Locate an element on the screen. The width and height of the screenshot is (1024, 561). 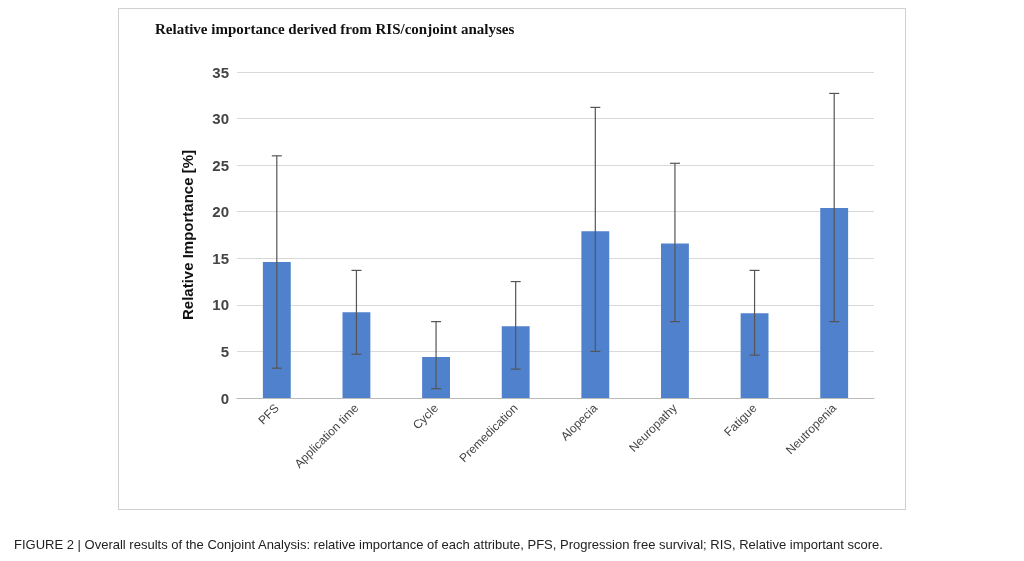
y-tick-label: 5 is located at coordinates (224, 351).